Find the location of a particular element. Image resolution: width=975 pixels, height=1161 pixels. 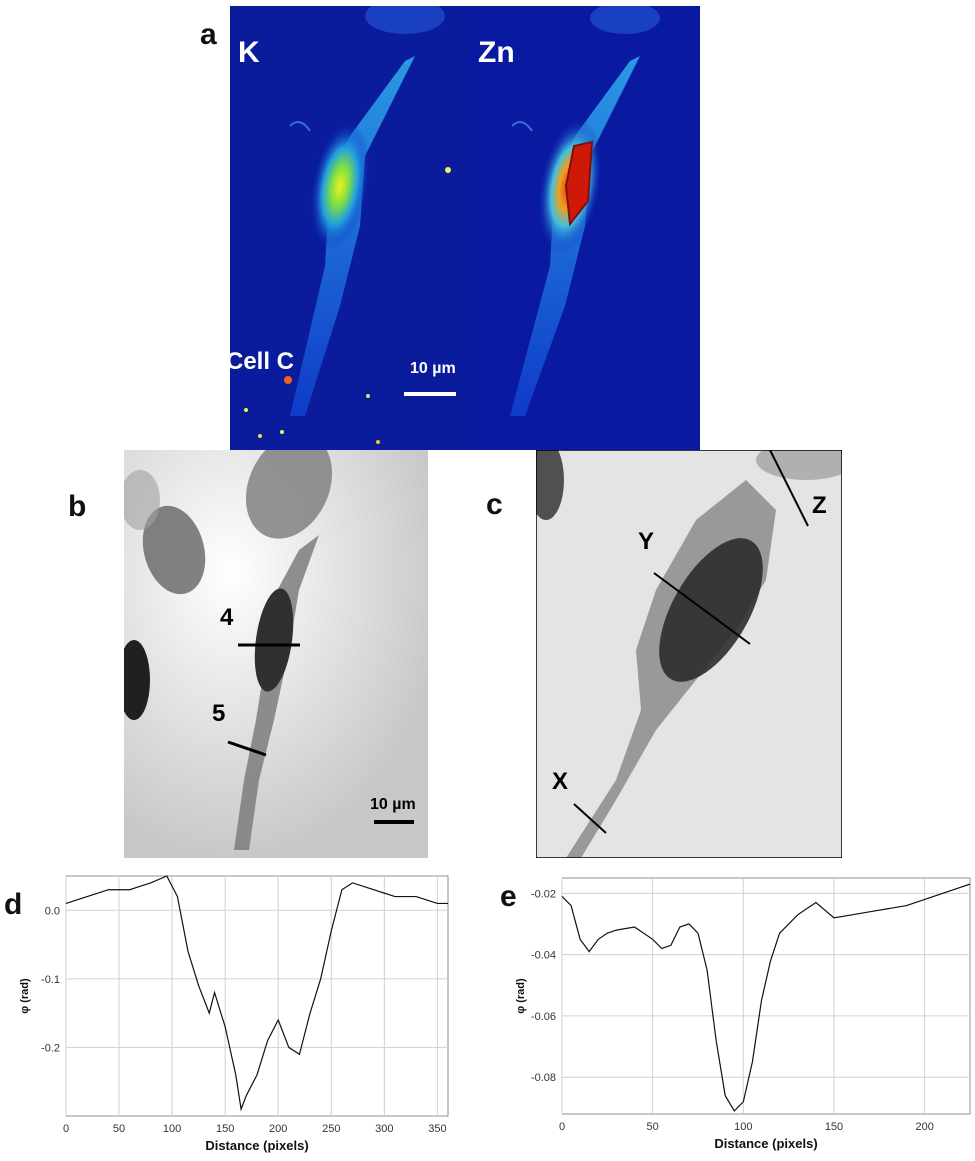

panel-e-letter: e is located at coordinates (508, 896).